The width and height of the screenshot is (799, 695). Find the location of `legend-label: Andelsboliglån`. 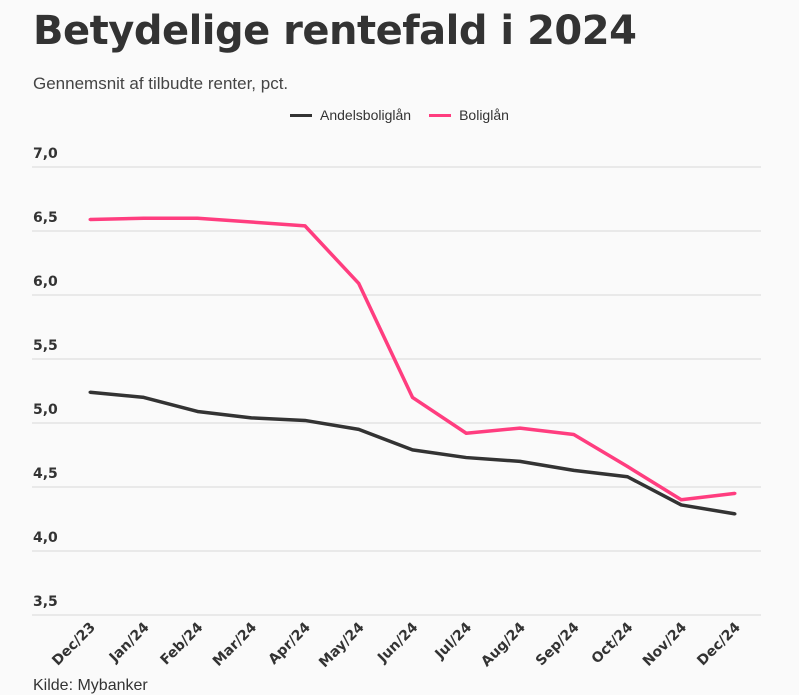

legend-label: Andelsboliglån is located at coordinates (366, 115).